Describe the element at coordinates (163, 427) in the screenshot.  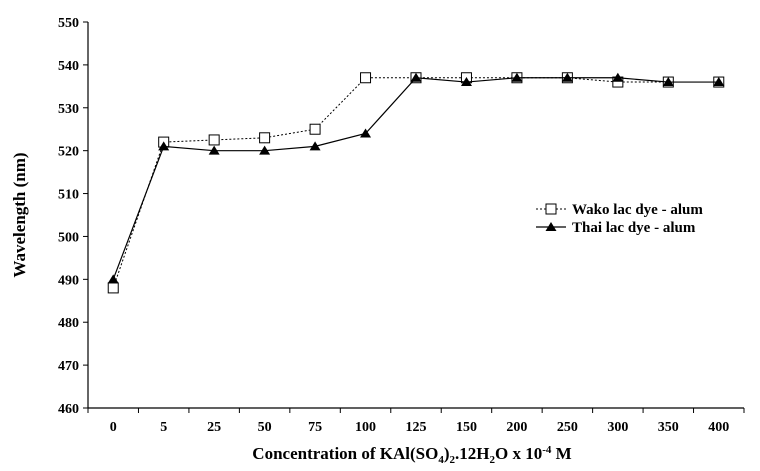
I see `x-tick-label: 5` at that location.